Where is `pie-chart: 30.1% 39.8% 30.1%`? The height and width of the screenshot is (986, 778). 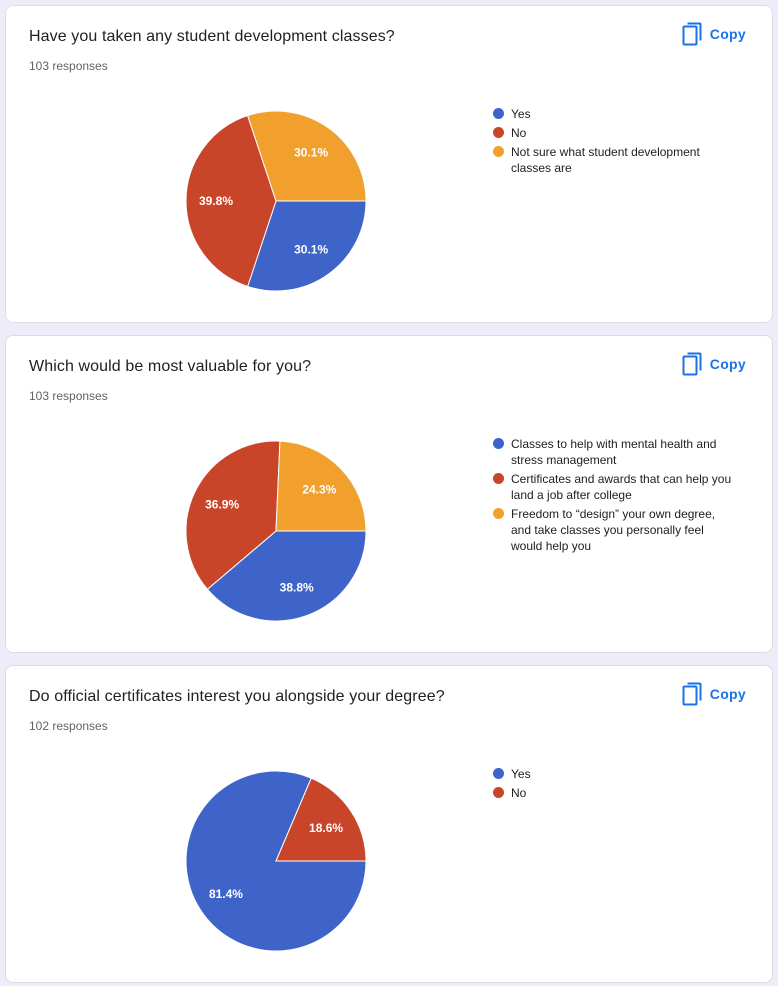
pie-chart: 30.1% 39.8% 30.1% is located at coordinates (276, 201).